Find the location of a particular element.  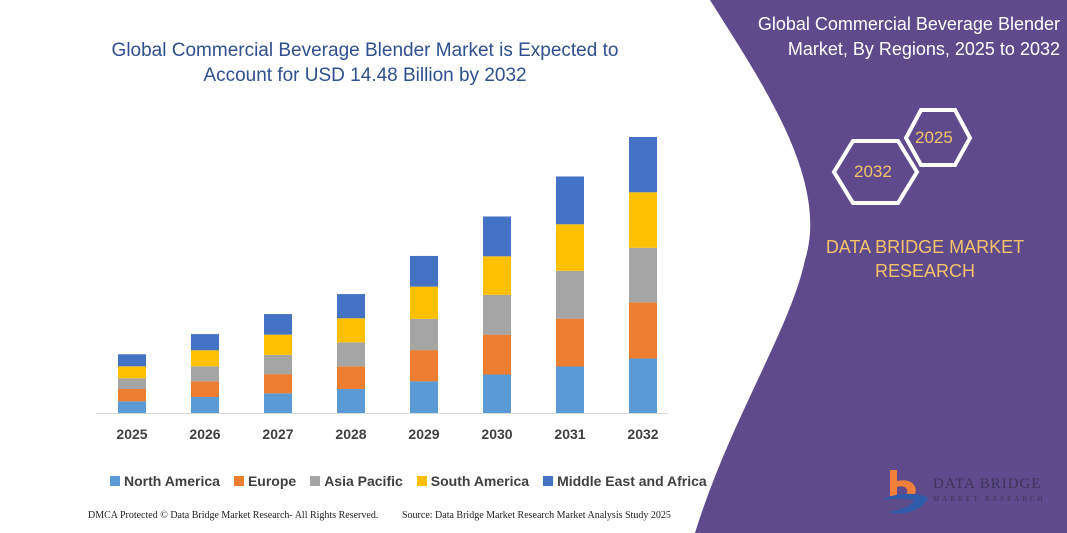

x-tick-label: 2030 is located at coordinates (496, 434).